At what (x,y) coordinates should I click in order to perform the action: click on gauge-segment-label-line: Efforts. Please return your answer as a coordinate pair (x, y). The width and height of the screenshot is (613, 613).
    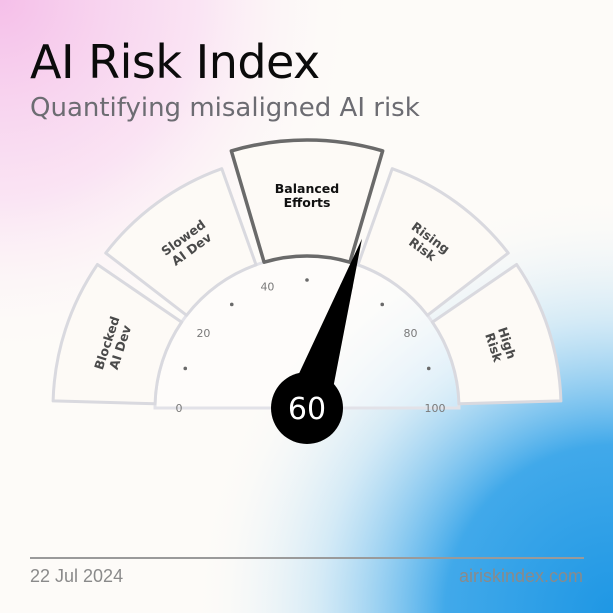
    Looking at the image, I should click on (307, 202).